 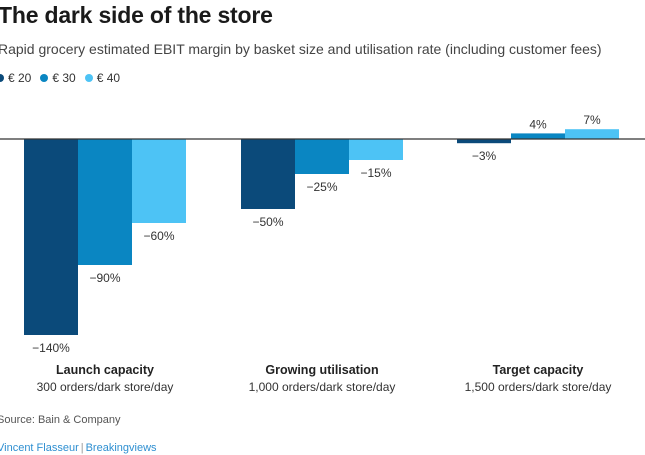 I want to click on category-sublabel: 1,500 orders/dark store/day, so click(x=538, y=387).